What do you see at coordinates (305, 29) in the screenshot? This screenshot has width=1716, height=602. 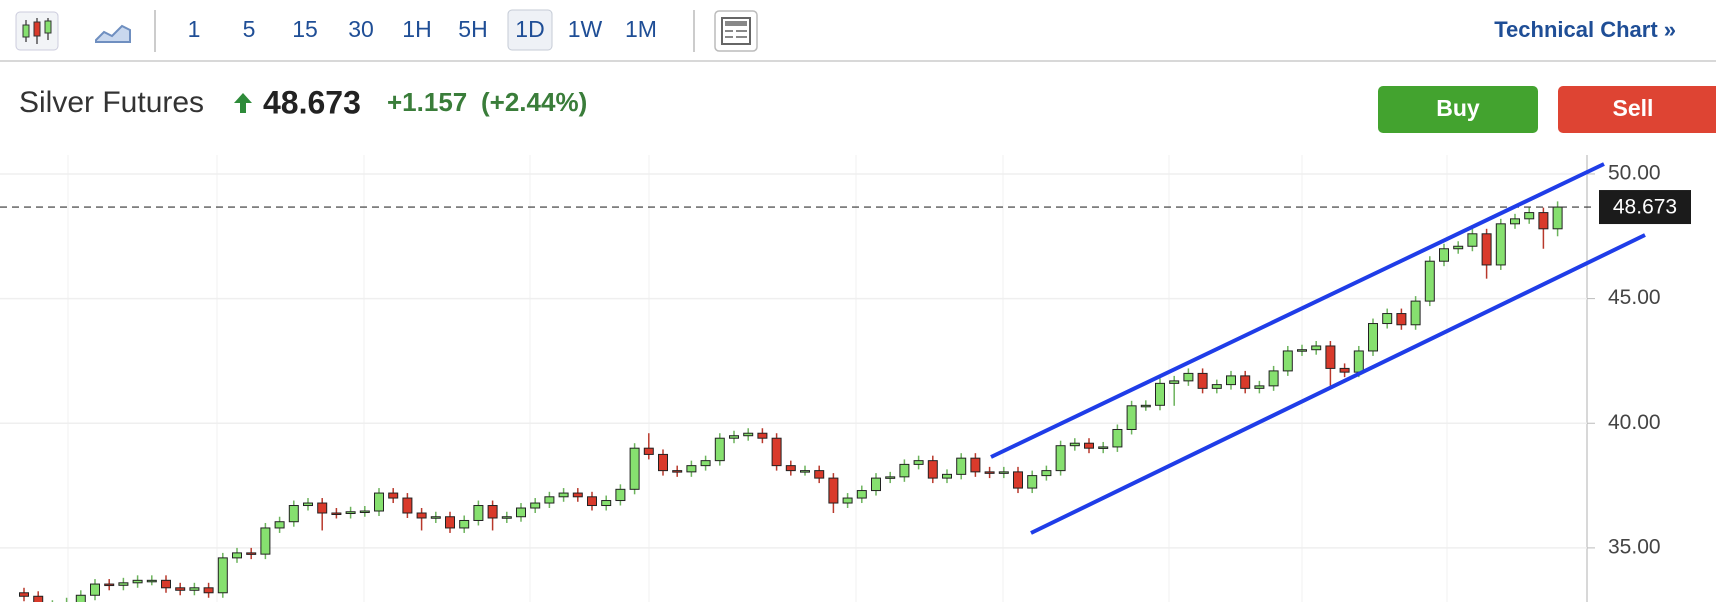 I see `interval-button: 15` at bounding box center [305, 29].